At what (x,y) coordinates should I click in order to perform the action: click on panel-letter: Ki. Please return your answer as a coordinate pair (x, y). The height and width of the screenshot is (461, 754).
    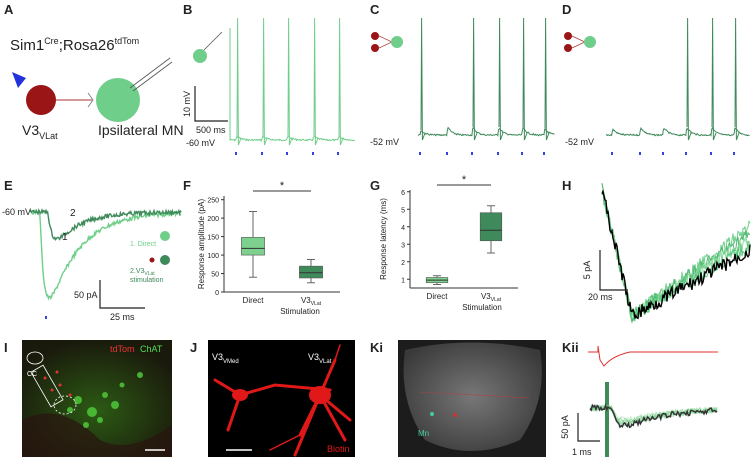
    Looking at the image, I should click on (376, 347).